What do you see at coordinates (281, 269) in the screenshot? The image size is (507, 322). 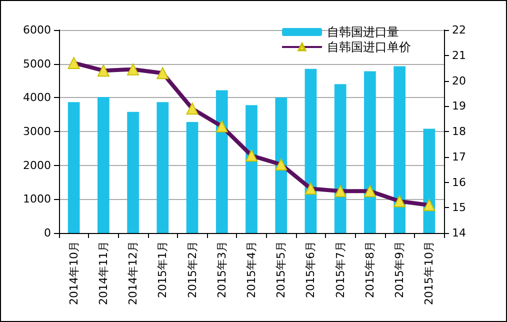 I see `x-tick-label: 2015年5月` at bounding box center [281, 269].